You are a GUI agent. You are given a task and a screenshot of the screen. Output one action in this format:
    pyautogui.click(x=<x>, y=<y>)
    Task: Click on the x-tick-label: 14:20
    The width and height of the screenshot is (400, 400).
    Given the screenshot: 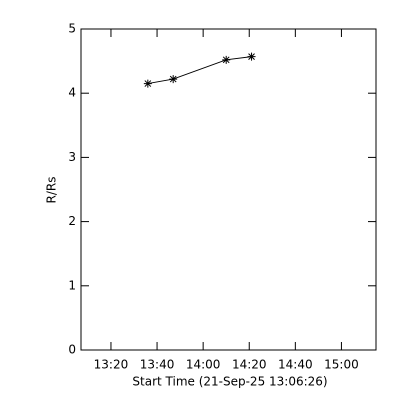 What is the action you would take?
    pyautogui.click(x=249, y=365)
    